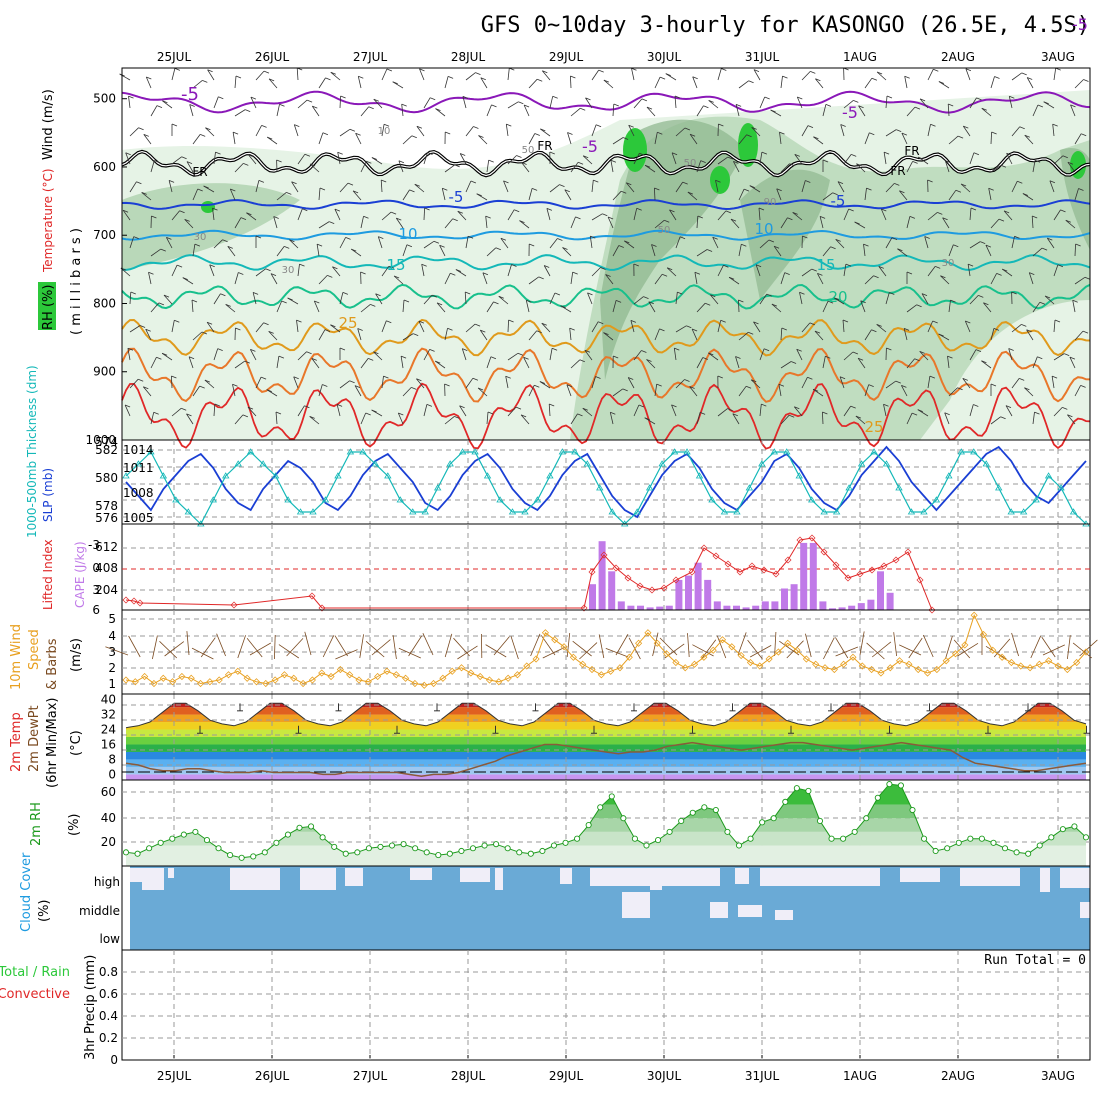 This screenshot has width=1100, height=1100. What do you see at coordinates (74, 825) in the screenshot?
I see `ylabel-rh-unit: (%)` at bounding box center [74, 825].